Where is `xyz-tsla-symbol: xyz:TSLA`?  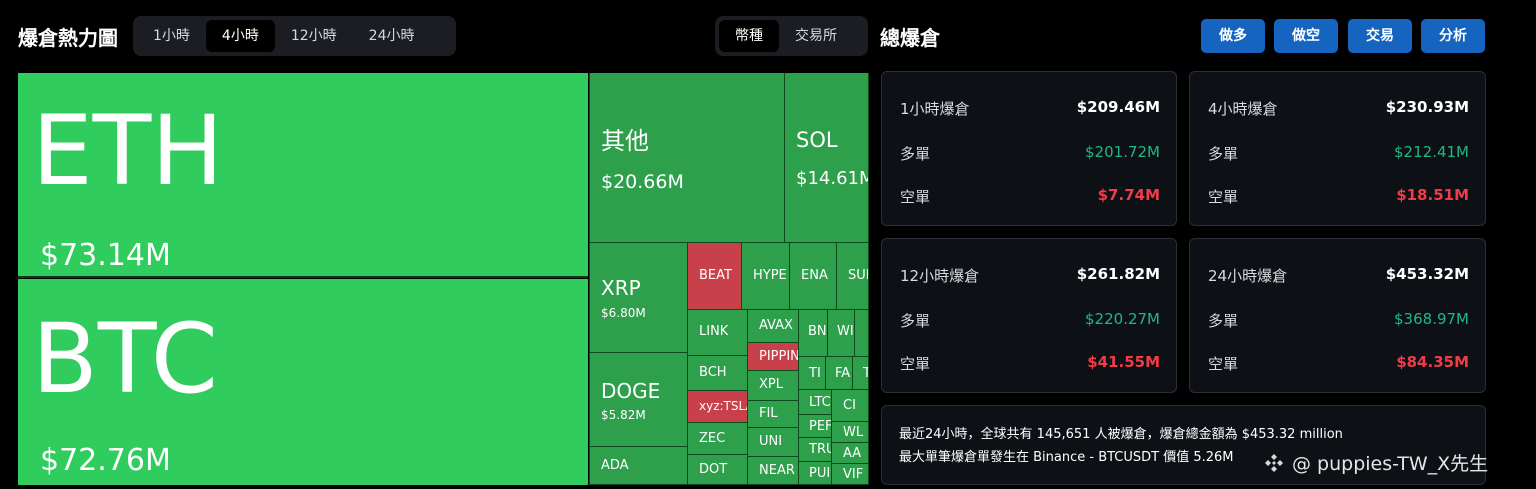
xyz-tsla-symbol: xyz:TSLA is located at coordinates (723, 406).